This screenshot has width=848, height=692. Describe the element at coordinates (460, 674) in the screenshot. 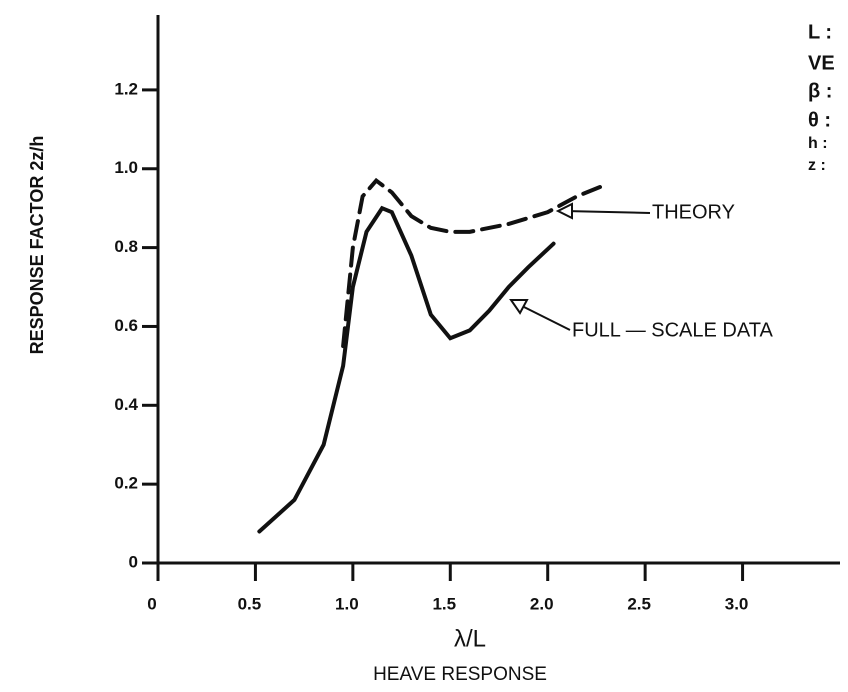

I see `chart-title: HEAVE RESPONSE` at that location.